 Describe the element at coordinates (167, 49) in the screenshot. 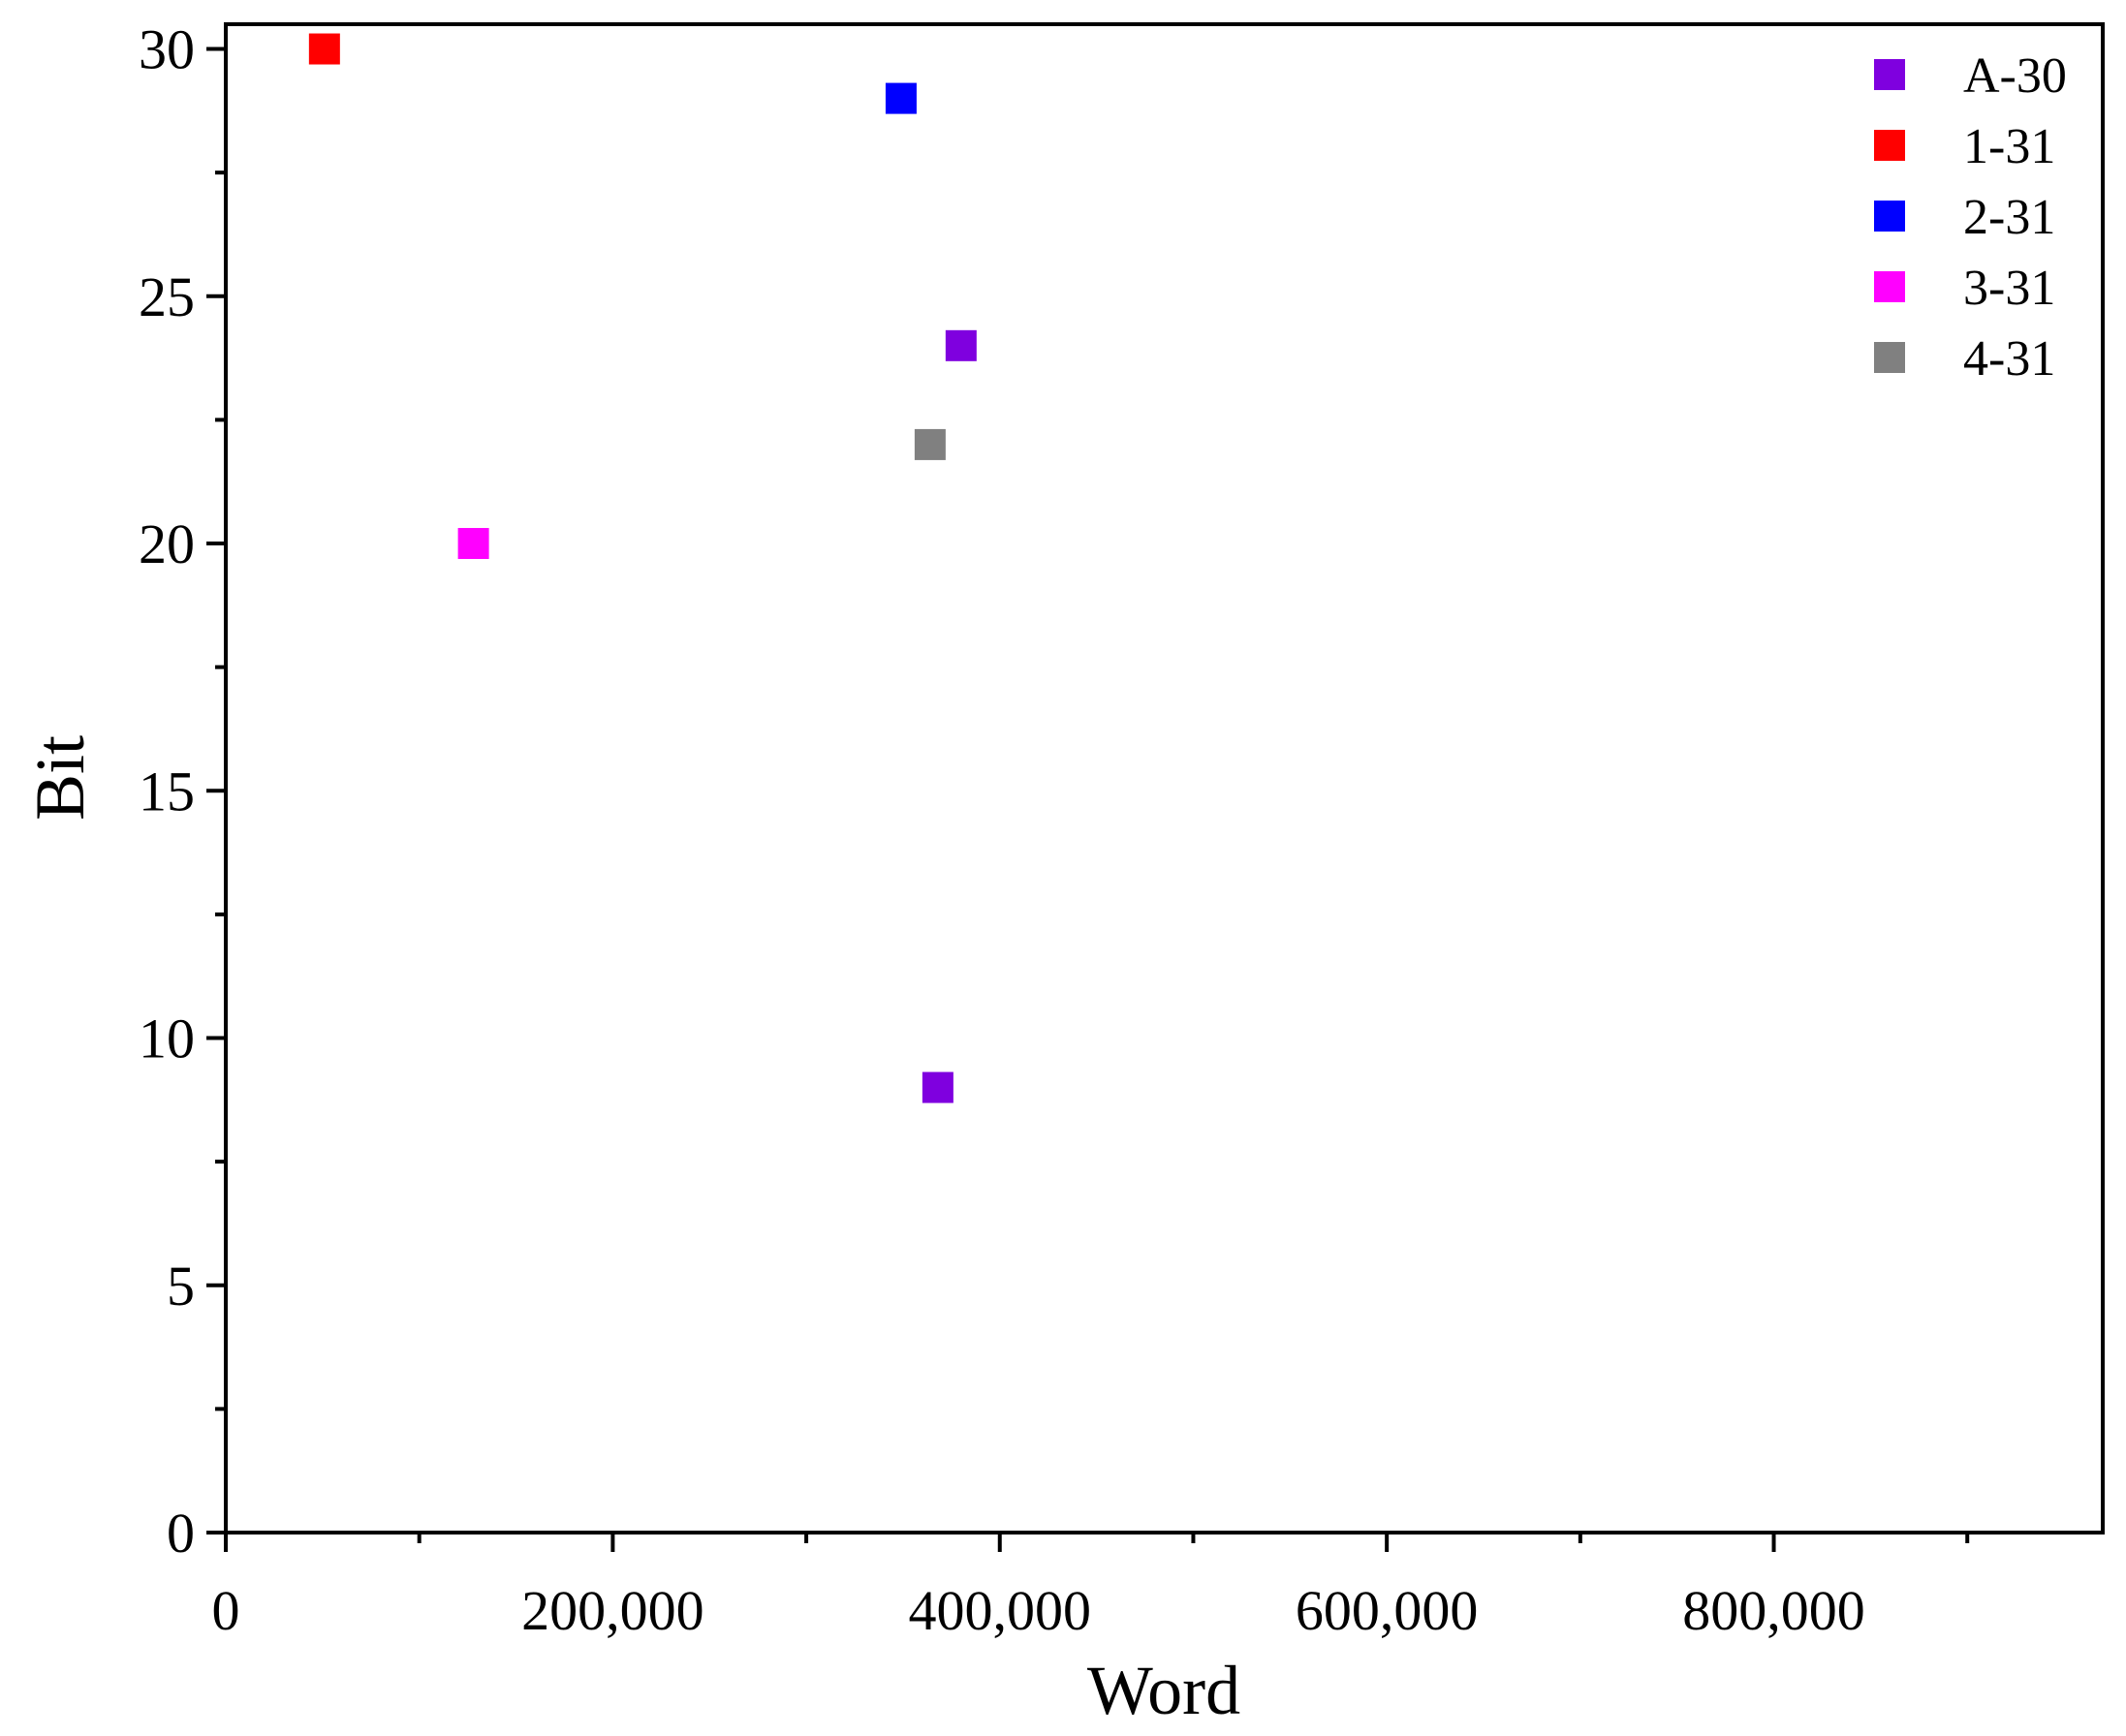

I see `y-tick-label: 30` at that location.